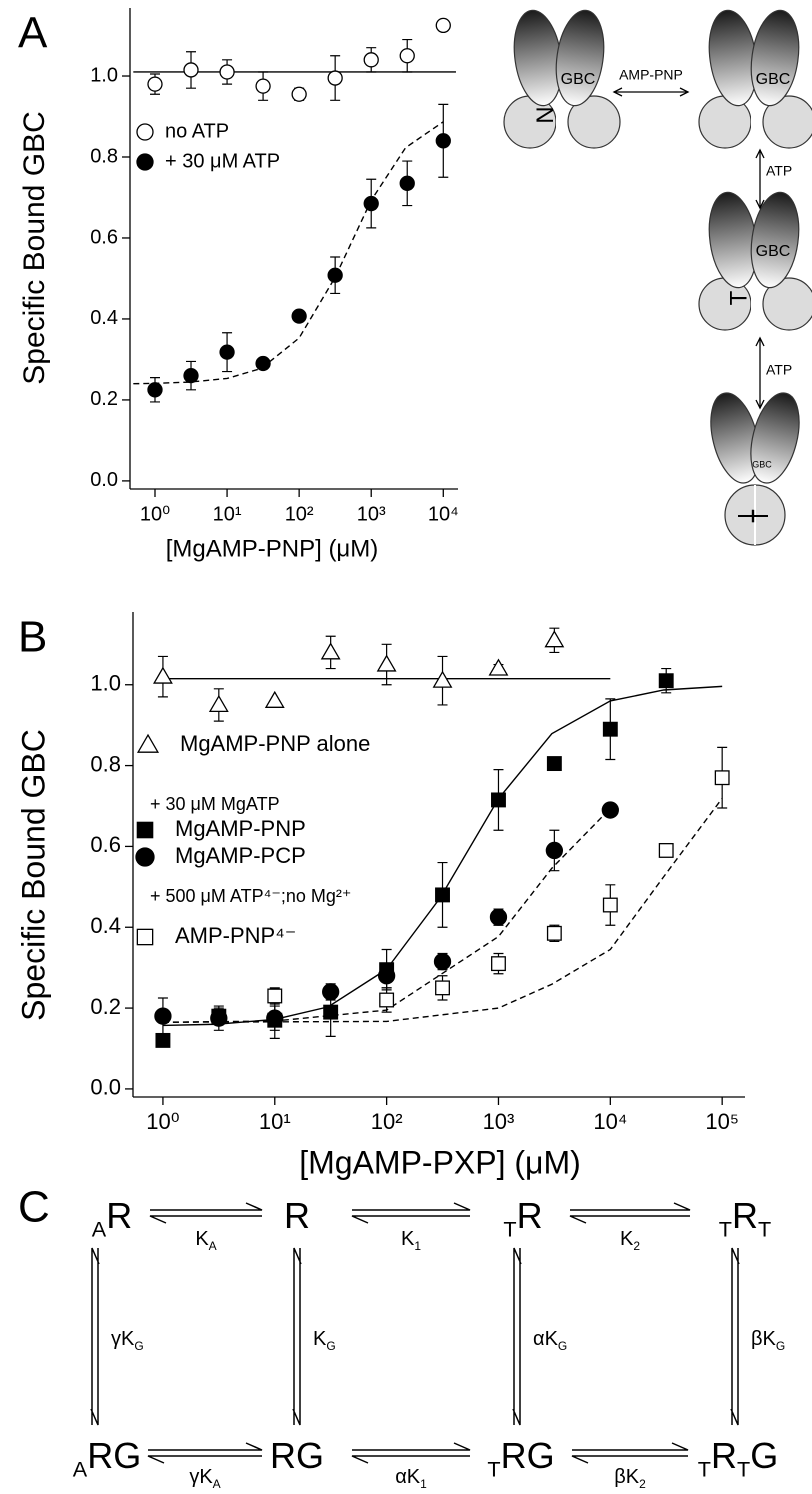 The width and height of the screenshot is (812, 1494). I want to click on rate-constant: KG, so click(324, 1340).